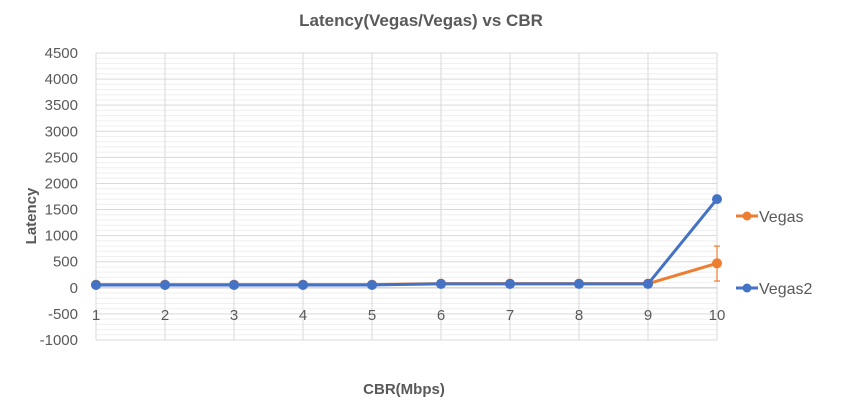 The image size is (851, 411). Describe the element at coordinates (579, 315) in the screenshot. I see `x-tick-label: 8` at that location.